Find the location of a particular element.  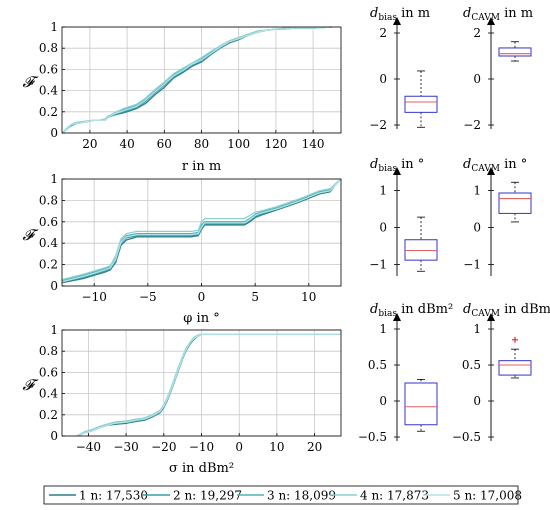

x-tick-label: −20 is located at coordinates (163, 447).